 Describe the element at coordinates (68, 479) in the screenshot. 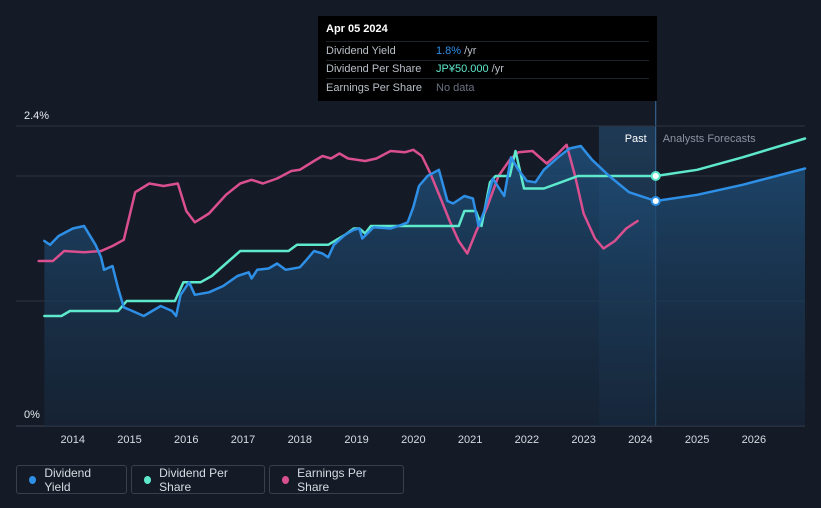

I see `legend-label: Dividend Yield` at that location.